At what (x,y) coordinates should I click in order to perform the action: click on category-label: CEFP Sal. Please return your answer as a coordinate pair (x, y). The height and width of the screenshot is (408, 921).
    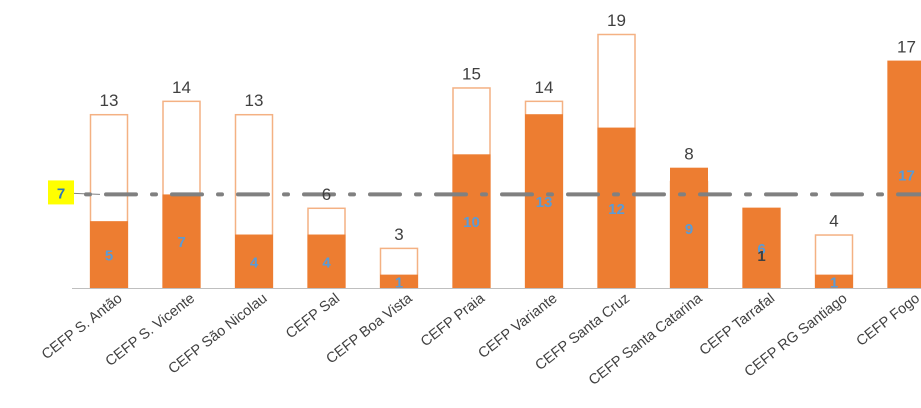
    Looking at the image, I should click on (313, 317).